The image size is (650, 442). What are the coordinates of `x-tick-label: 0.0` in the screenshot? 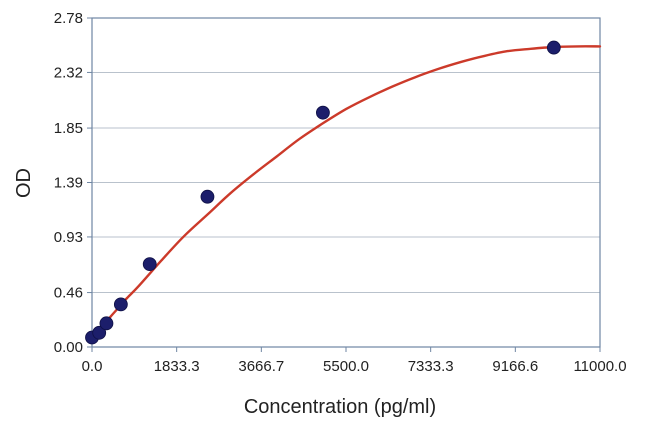 It's located at (92, 366).